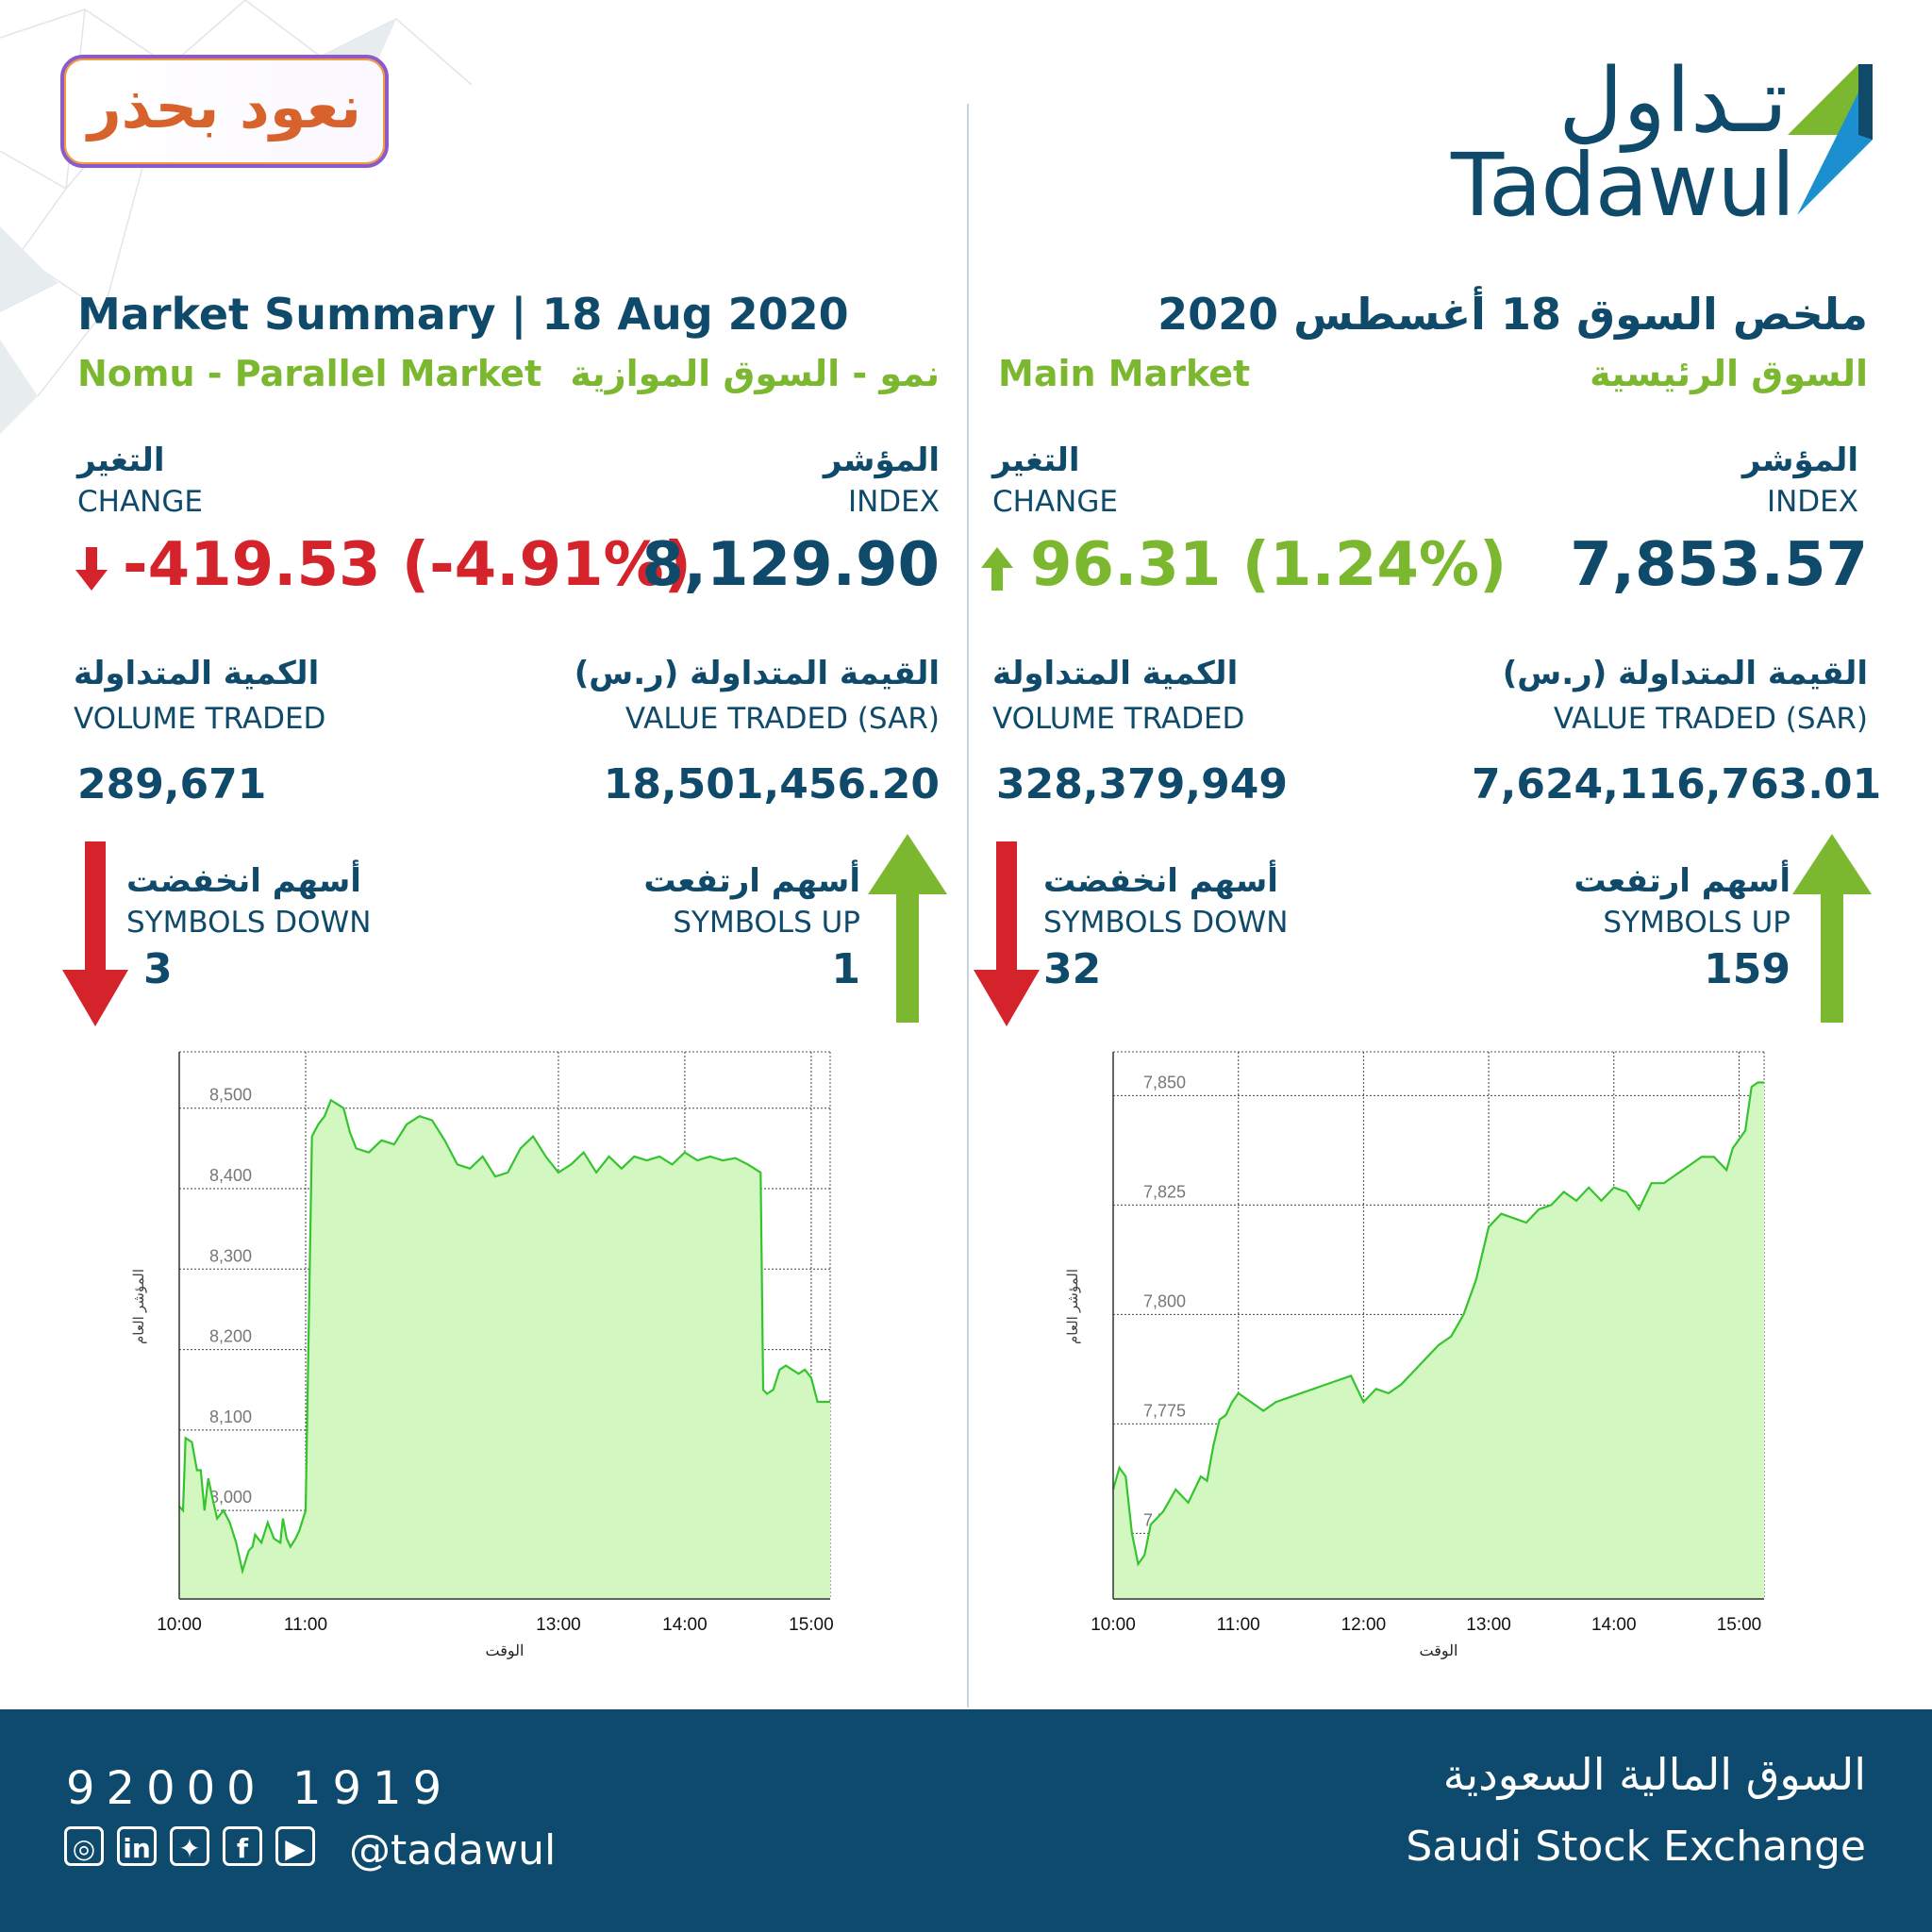 The height and width of the screenshot is (1932, 1932). Describe the element at coordinates (882, 460) in the screenshot. I see `nomu-index-label-ar: المؤشر` at that location.